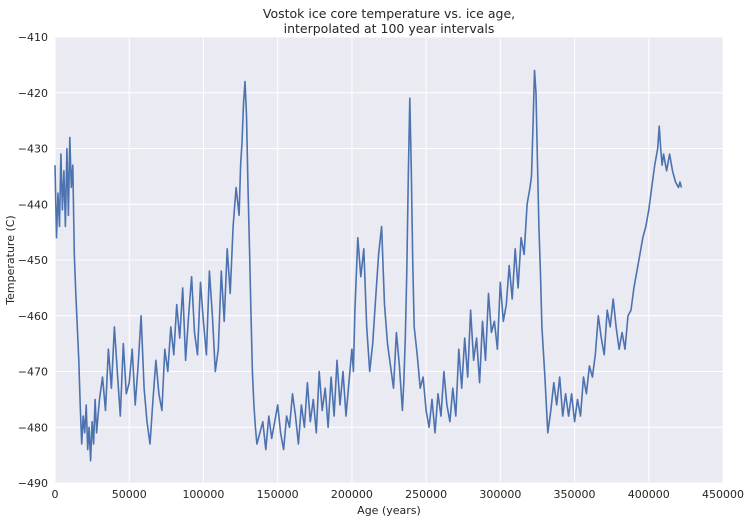 This screenshot has width=750, height=522. Describe the element at coordinates (426, 494) in the screenshot. I see `x-tick-label: 250000` at that location.